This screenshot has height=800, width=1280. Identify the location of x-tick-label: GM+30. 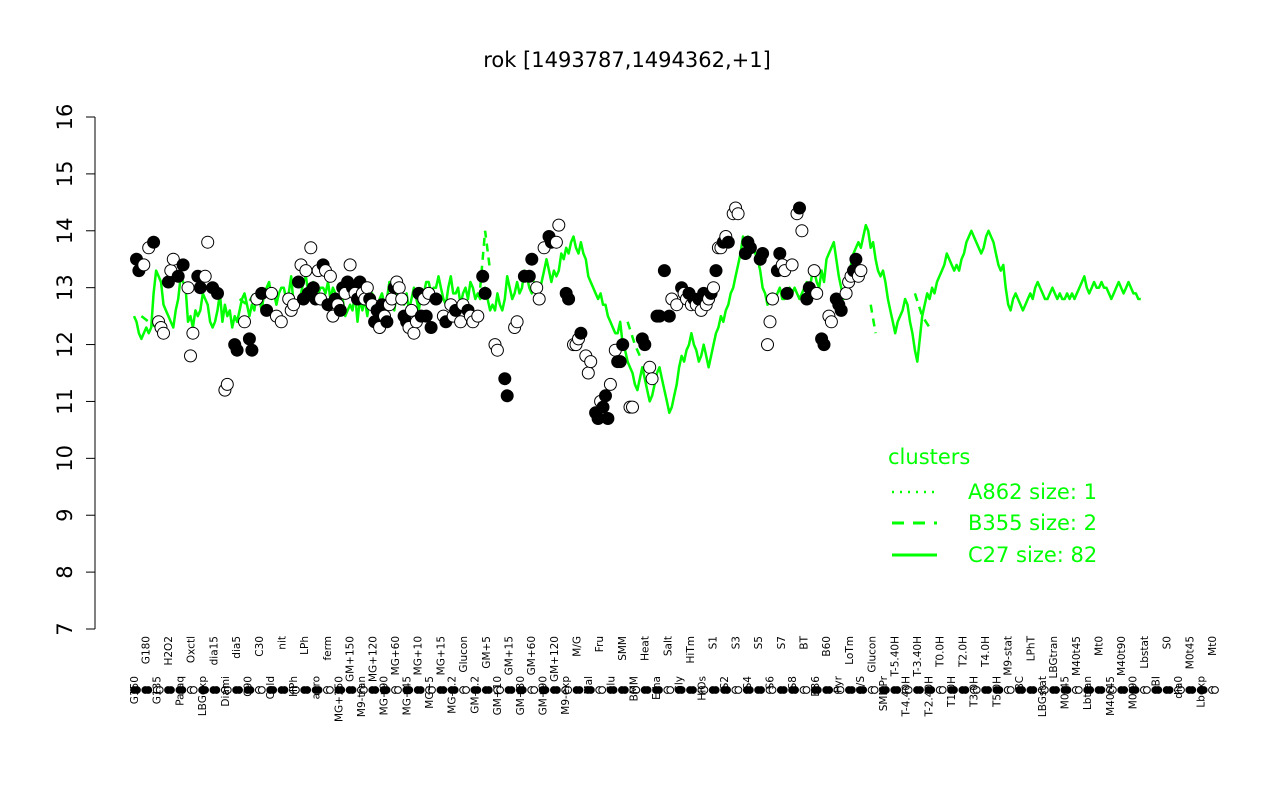
(521, 695).